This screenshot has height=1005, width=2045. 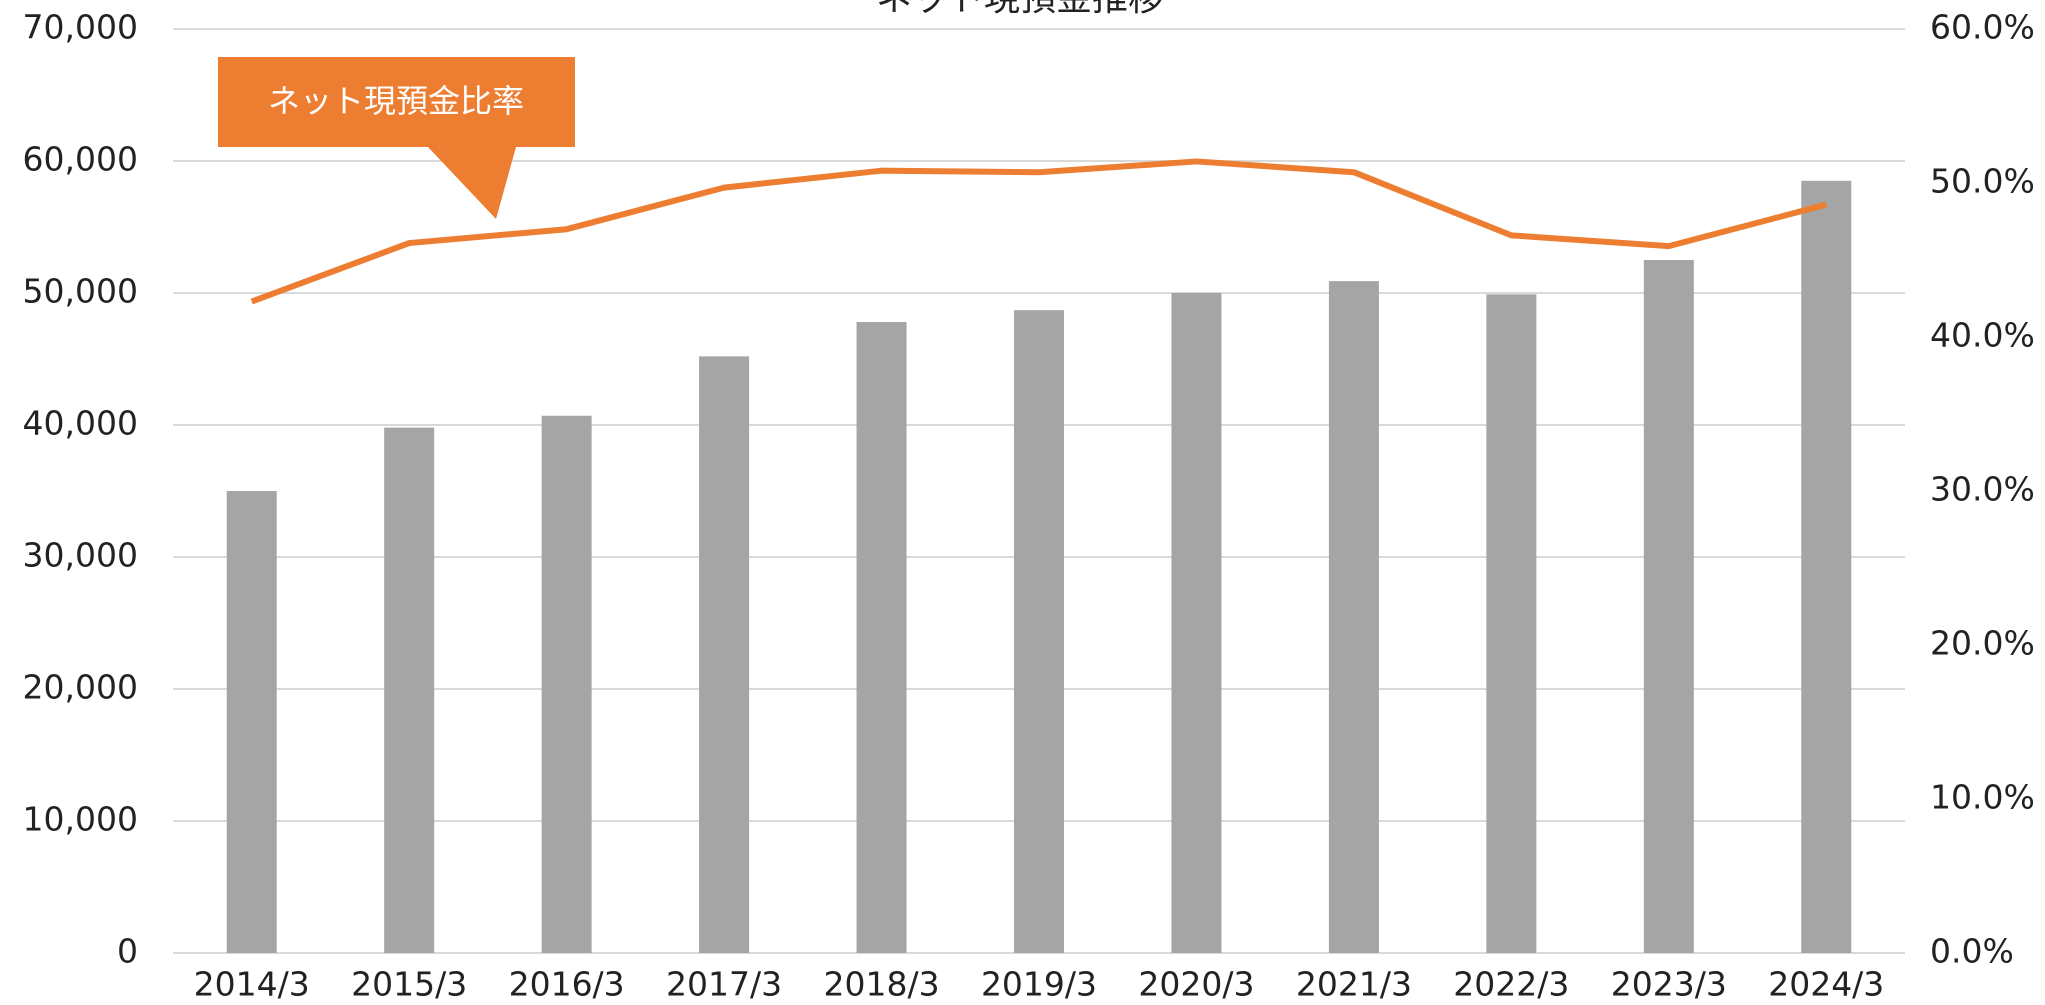 What do you see at coordinates (1982, 797) in the screenshot?
I see `y2-tick-label: 10.0%` at bounding box center [1982, 797].